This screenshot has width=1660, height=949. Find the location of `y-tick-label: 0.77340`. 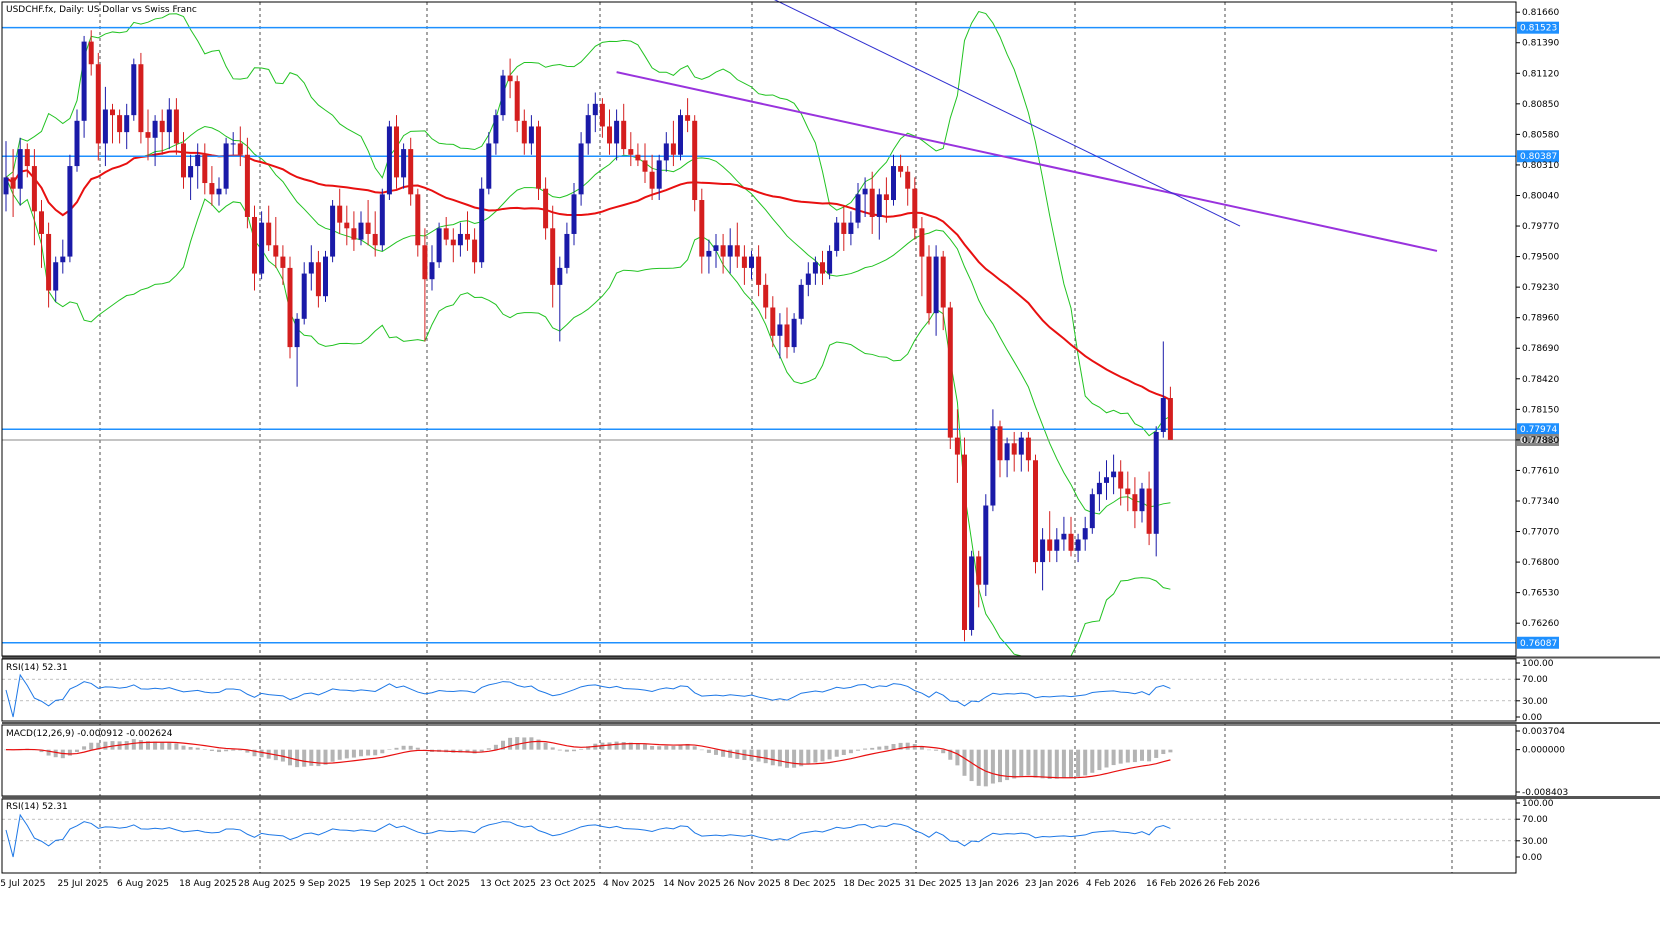

y-tick-label: 0.77340 is located at coordinates (1540, 502).